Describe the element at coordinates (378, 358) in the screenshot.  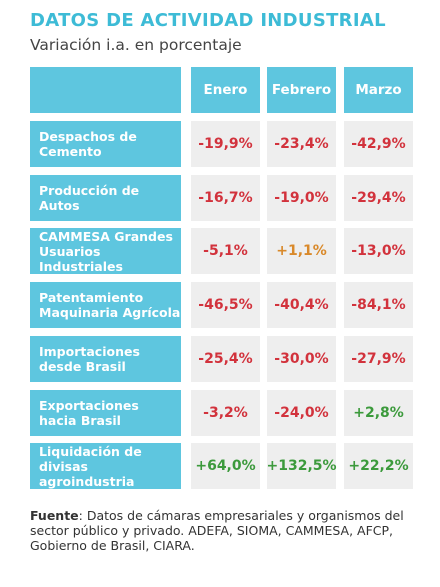
I see `value-cell: -27,9%` at that location.